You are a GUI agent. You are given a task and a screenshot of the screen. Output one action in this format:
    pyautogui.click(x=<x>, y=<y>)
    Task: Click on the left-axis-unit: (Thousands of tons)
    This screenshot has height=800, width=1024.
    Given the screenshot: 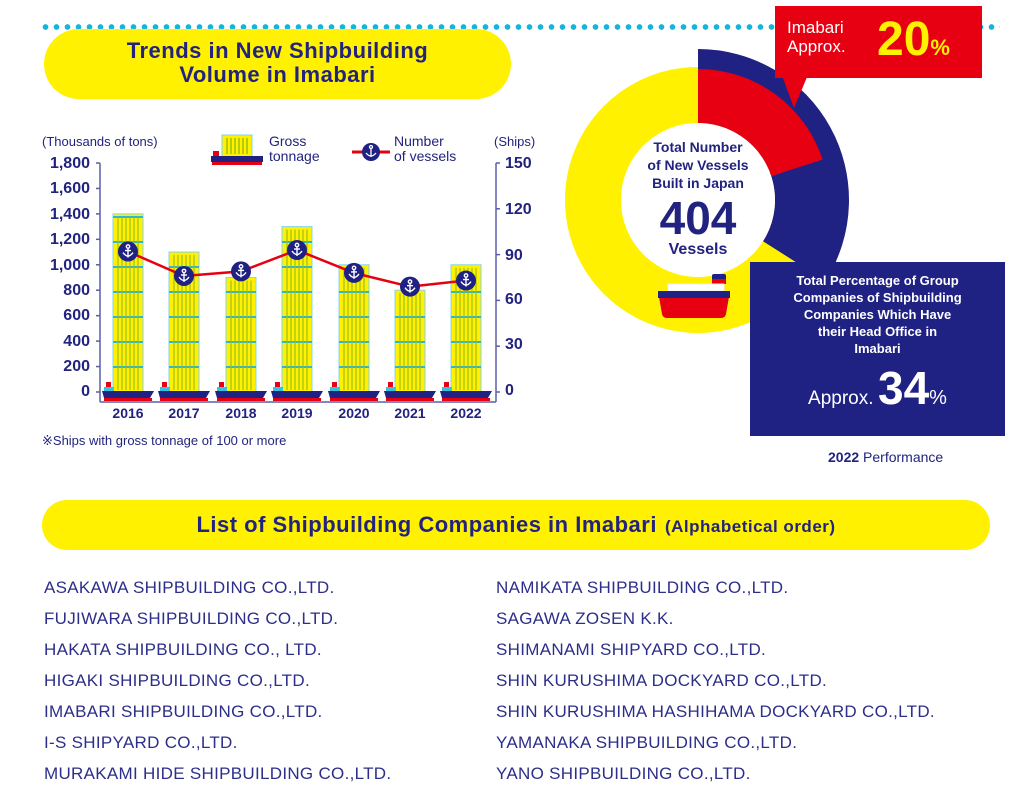 What is the action you would take?
    pyautogui.click(x=100, y=141)
    